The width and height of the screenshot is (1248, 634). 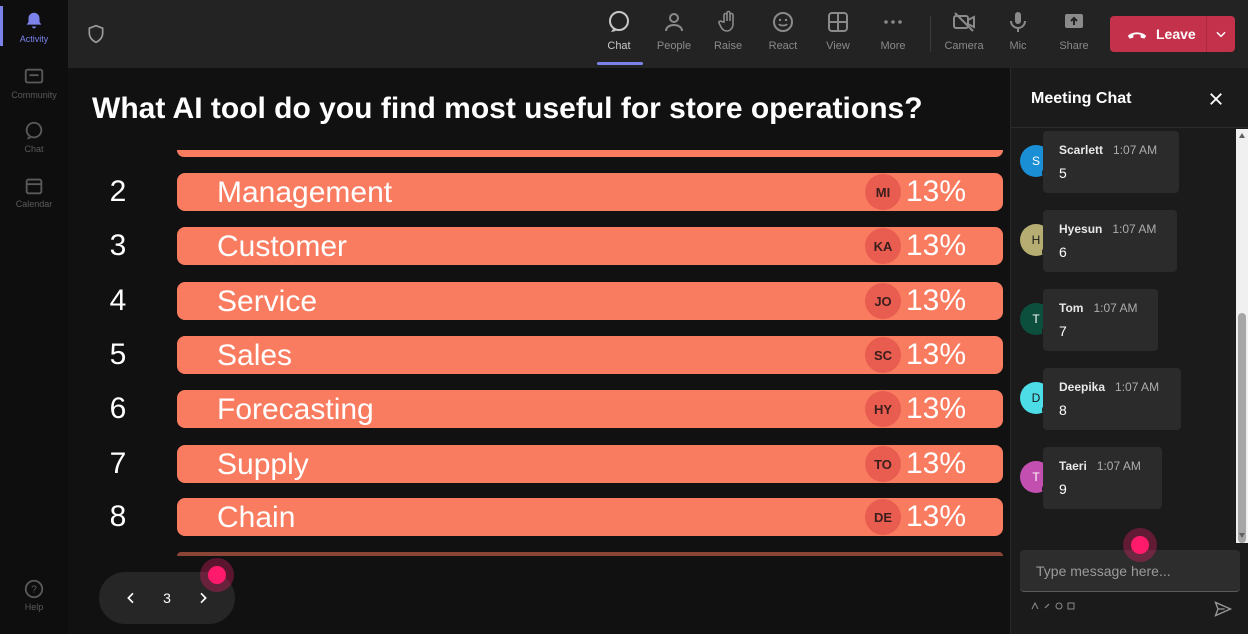 I want to click on poll-row: 8 Chain DE 13%, so click(x=539, y=517).